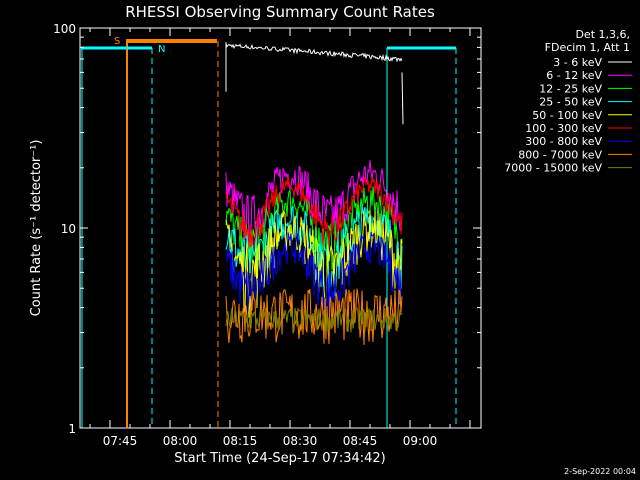 The image size is (640, 480). What do you see at coordinates (117, 41) in the screenshot?
I see `saa-label: S` at bounding box center [117, 41].